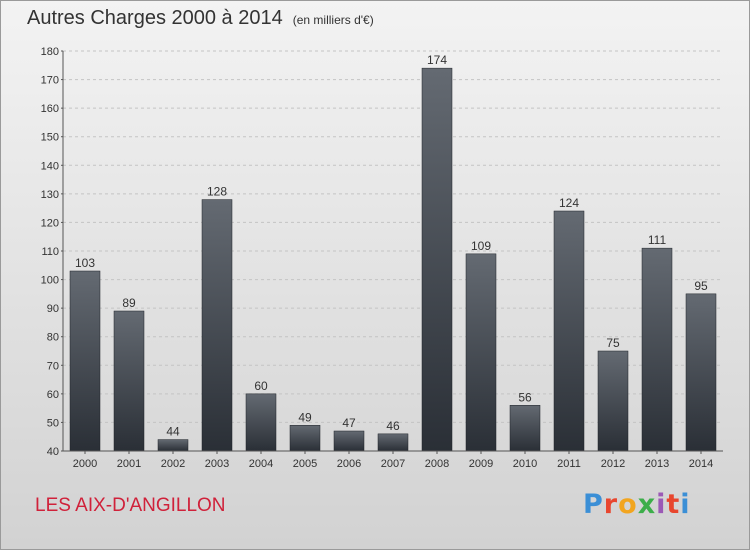  I want to click on proxiti-logo: Proxiti, so click(637, 504).